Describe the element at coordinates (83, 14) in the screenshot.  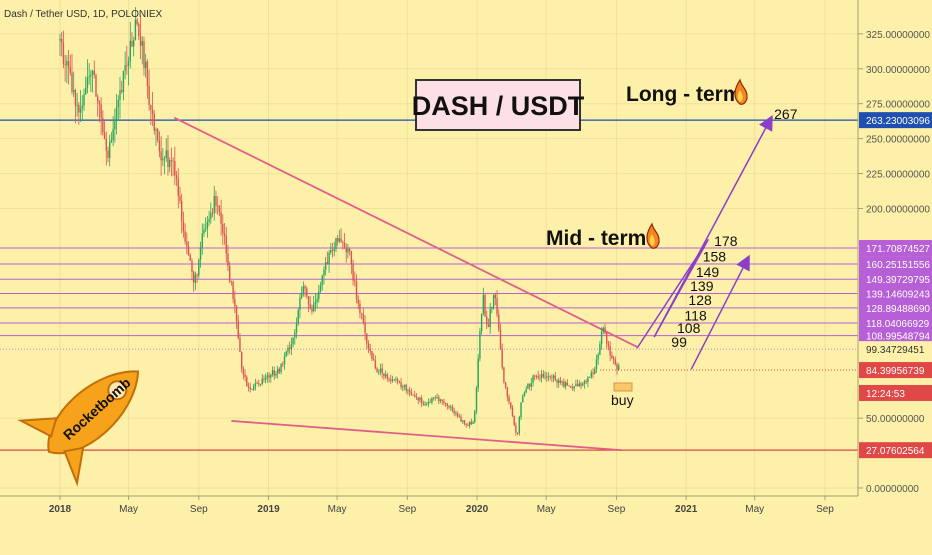
I see `symbol-title: Dash / Tether USD, 1D, POLONIEX` at that location.